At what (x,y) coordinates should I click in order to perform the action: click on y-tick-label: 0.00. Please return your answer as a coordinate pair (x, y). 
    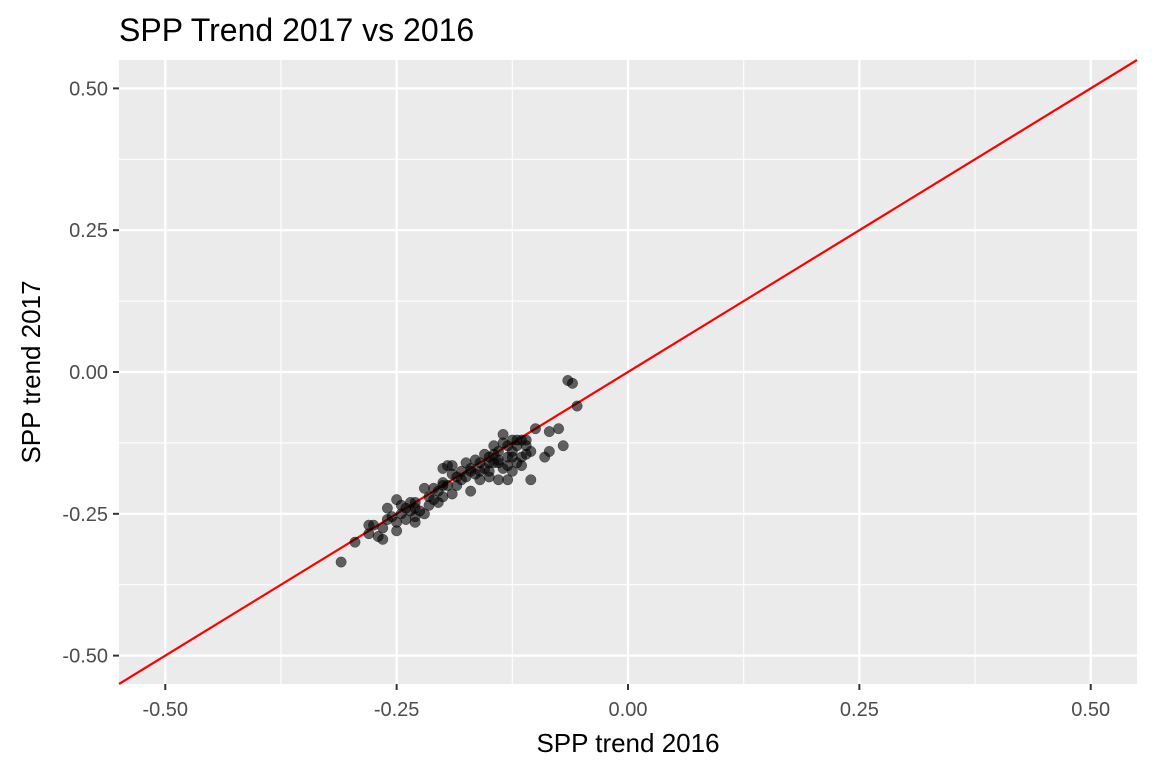
    Looking at the image, I should click on (88, 373).